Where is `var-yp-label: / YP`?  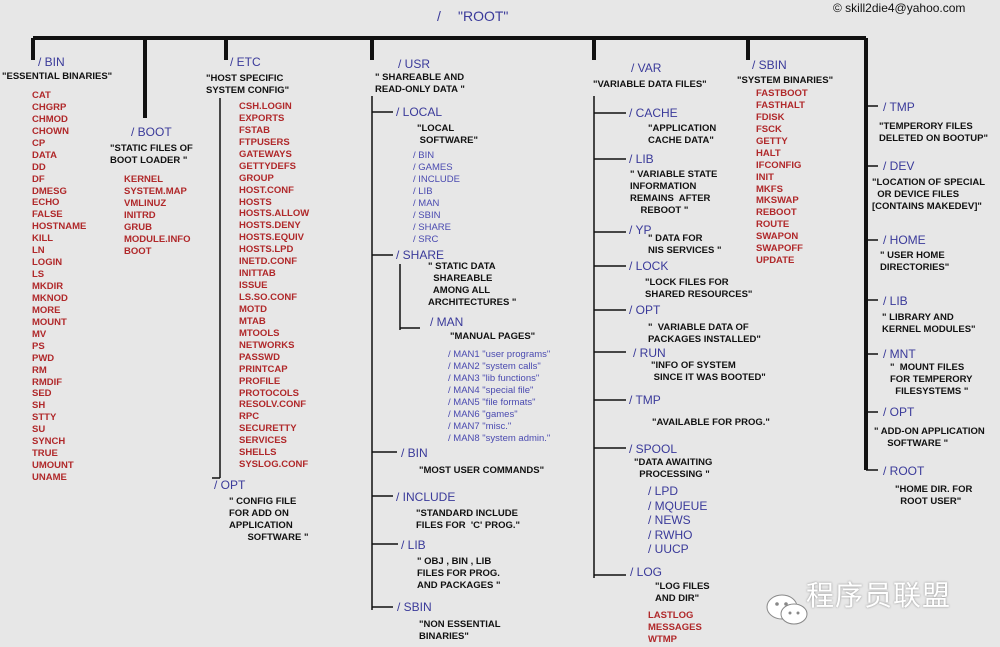 var-yp-label: / YP is located at coordinates (640, 230).